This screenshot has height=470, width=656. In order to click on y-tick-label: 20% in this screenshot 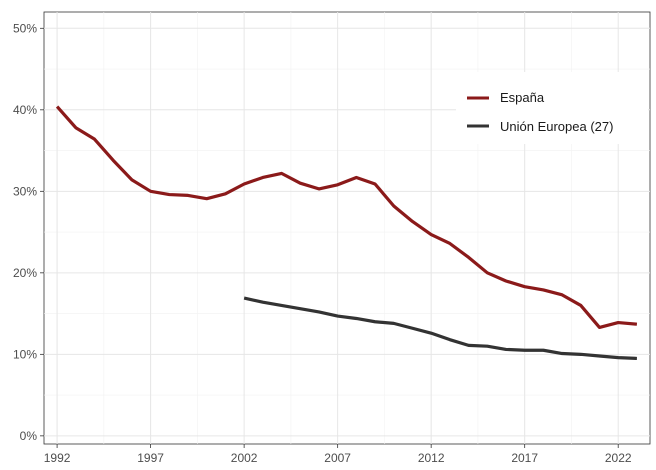, I will do `click(25, 273)`.